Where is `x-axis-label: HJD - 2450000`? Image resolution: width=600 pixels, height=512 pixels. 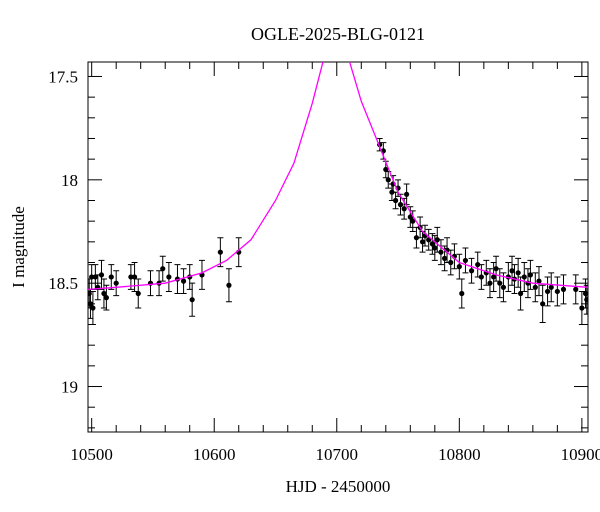
x-axis-label: HJD - 2450000 is located at coordinates (338, 486).